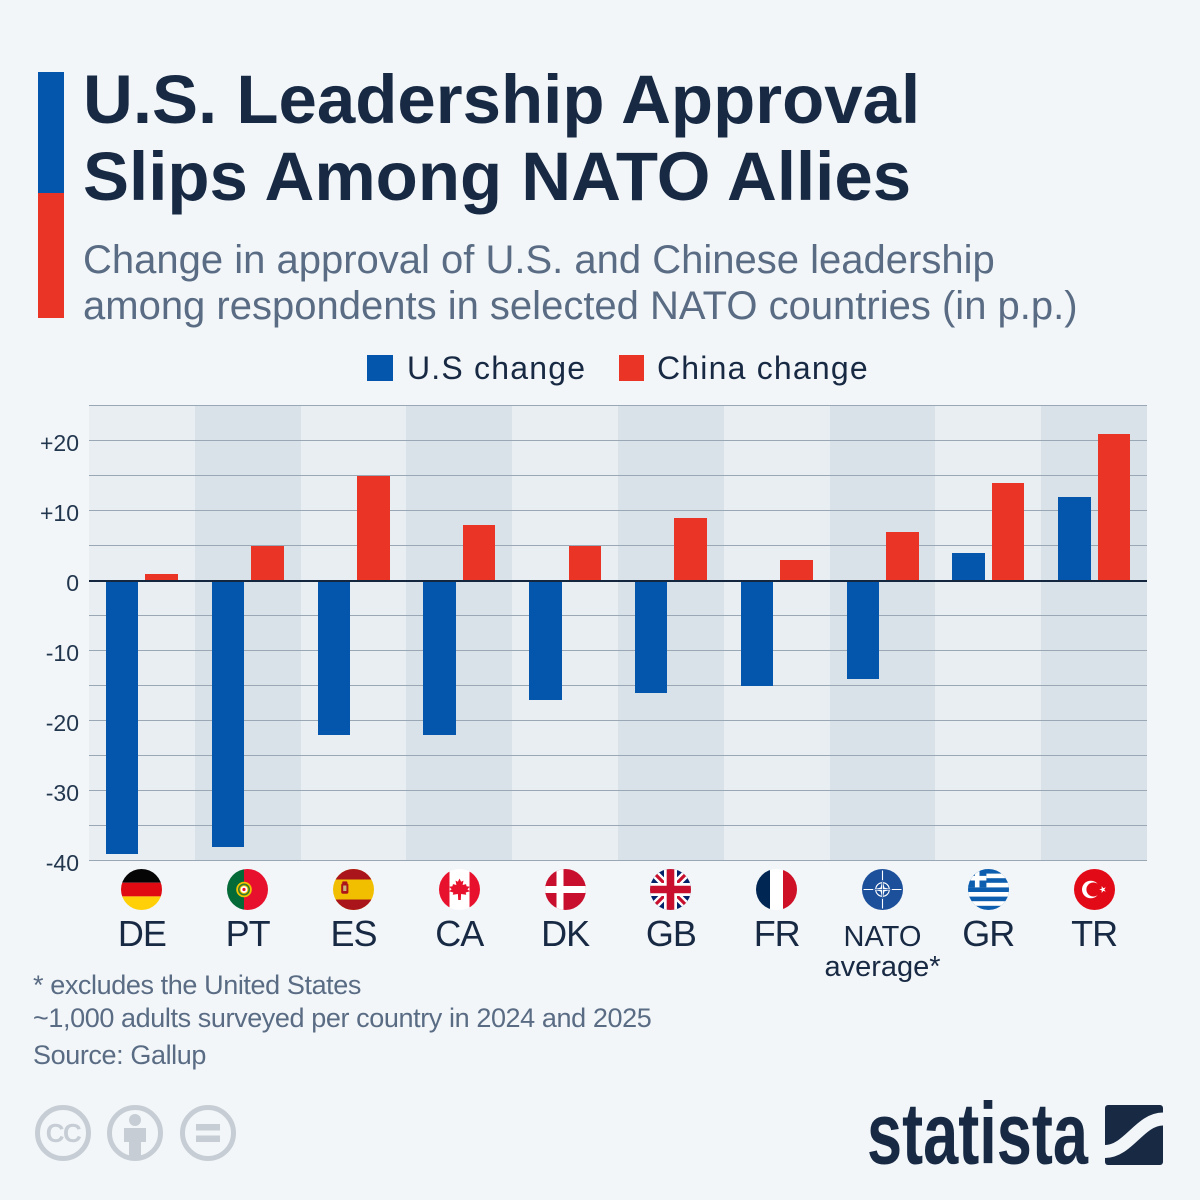  I want to click on svg-text: CC, so click(64, 1133).